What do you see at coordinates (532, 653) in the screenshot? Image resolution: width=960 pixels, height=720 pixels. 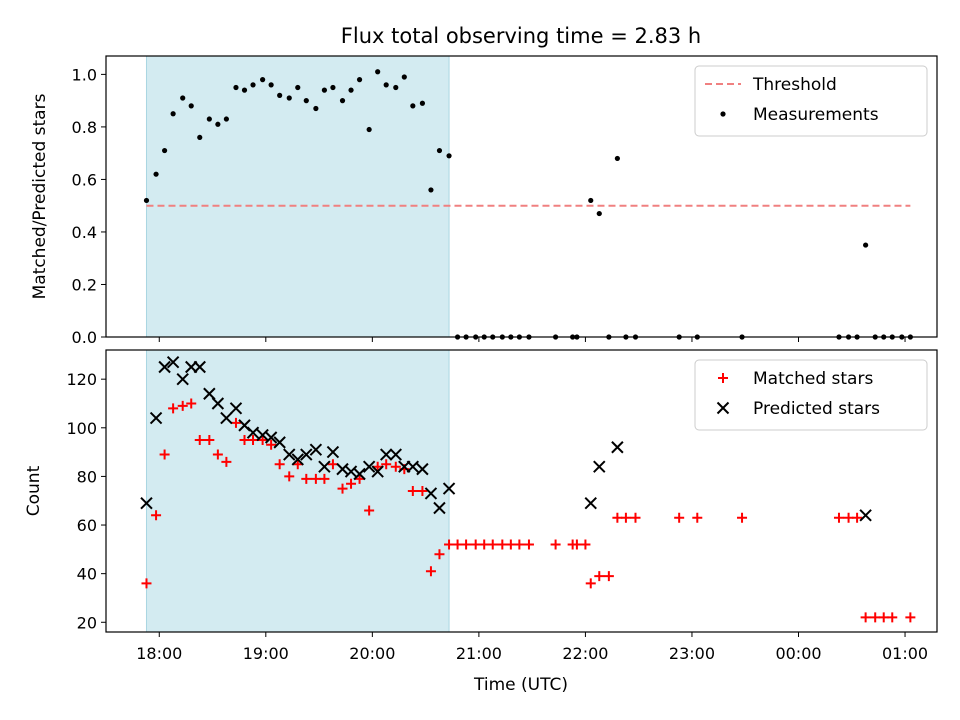 I see `x-tick-labels: 18:00 19:00 20:00 21:00 22:00 23:00 00:00 01:00` at bounding box center [532, 653].